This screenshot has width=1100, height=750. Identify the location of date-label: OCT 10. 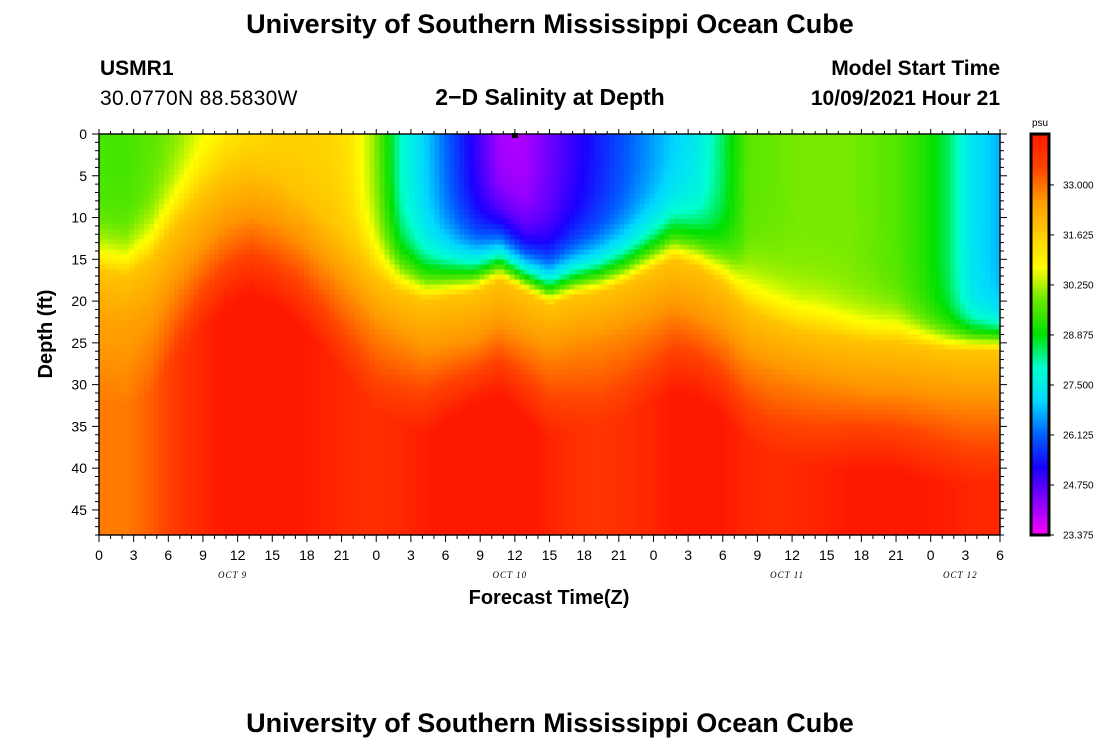
(510, 575).